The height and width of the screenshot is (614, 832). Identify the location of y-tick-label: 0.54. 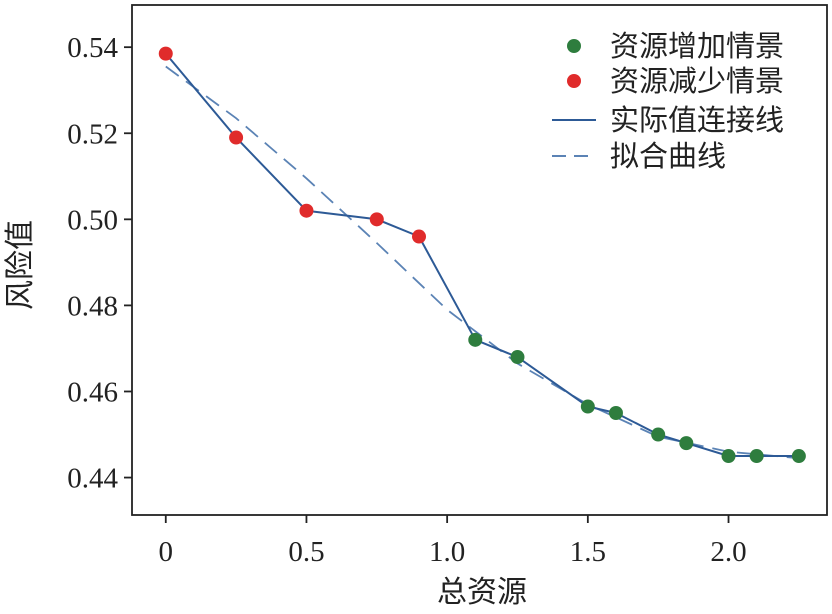
(92, 48).